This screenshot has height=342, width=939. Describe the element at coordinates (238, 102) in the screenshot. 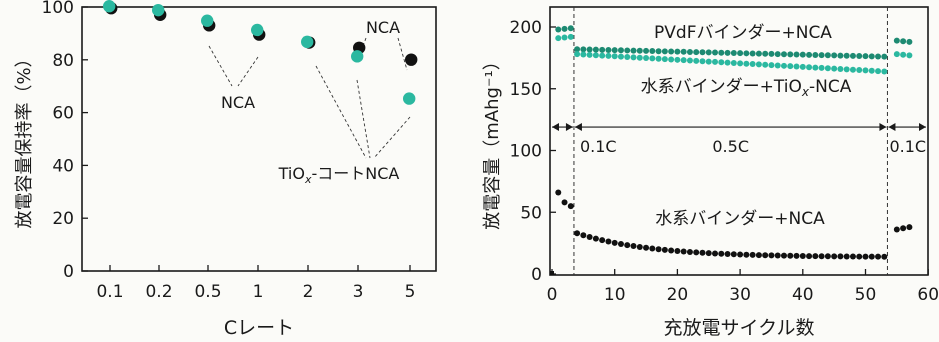

I see `nca-annotation-lower: NCA` at that location.